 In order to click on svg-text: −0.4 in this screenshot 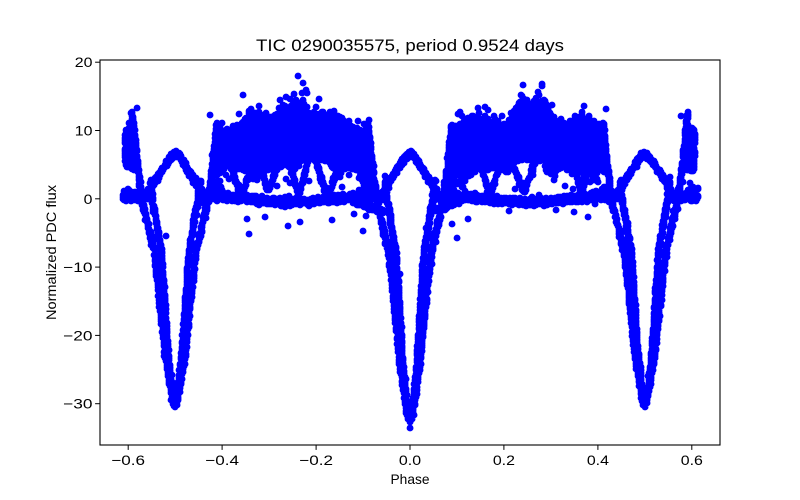, I will do `click(222, 460)`.